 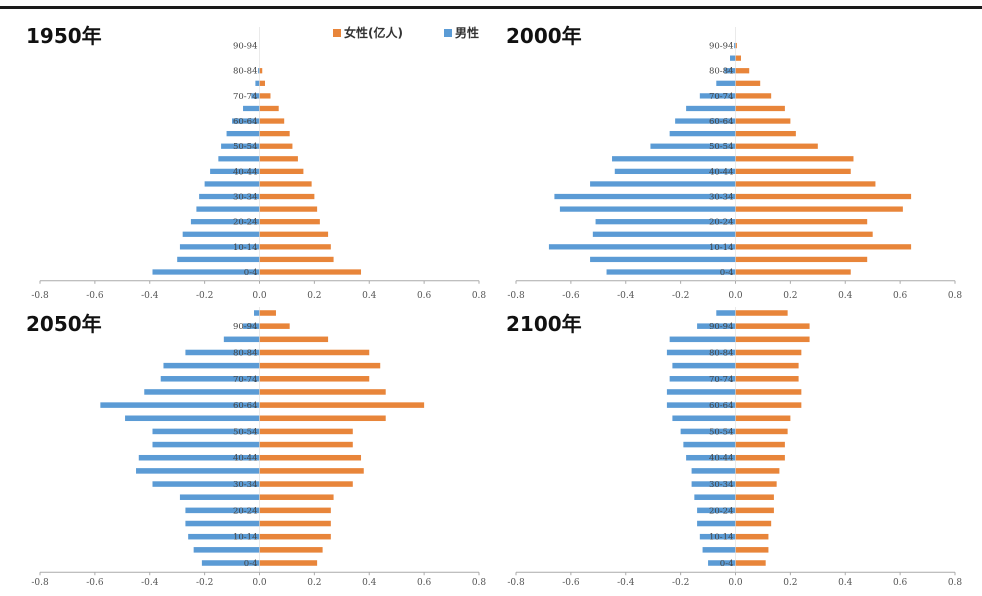 I want to click on x-tick-label: 0.8, so click(x=479, y=296).